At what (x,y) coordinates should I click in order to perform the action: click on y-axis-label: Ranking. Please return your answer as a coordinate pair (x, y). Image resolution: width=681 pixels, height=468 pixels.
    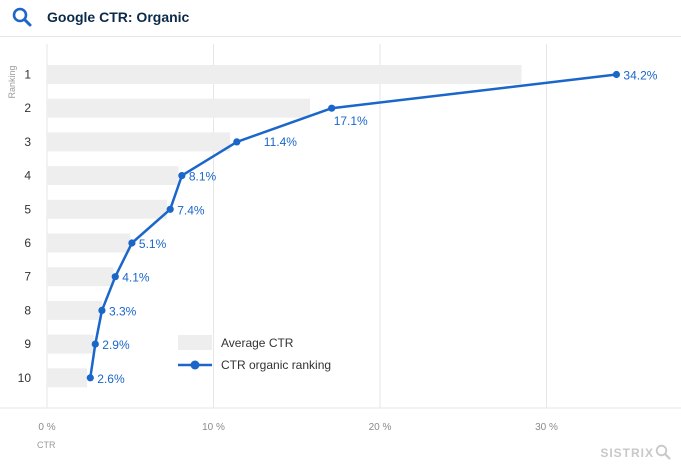
    Looking at the image, I should click on (12, 81).